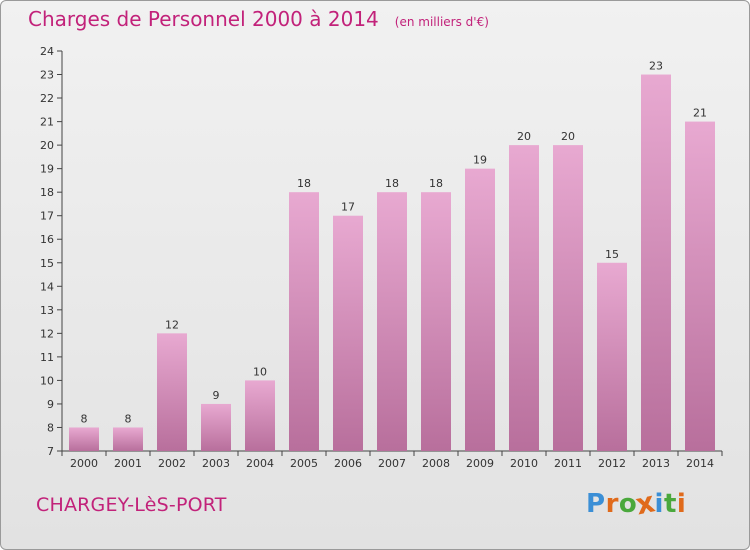  Describe the element at coordinates (670, 504) in the screenshot. I see `logo-letter: t` at that location.